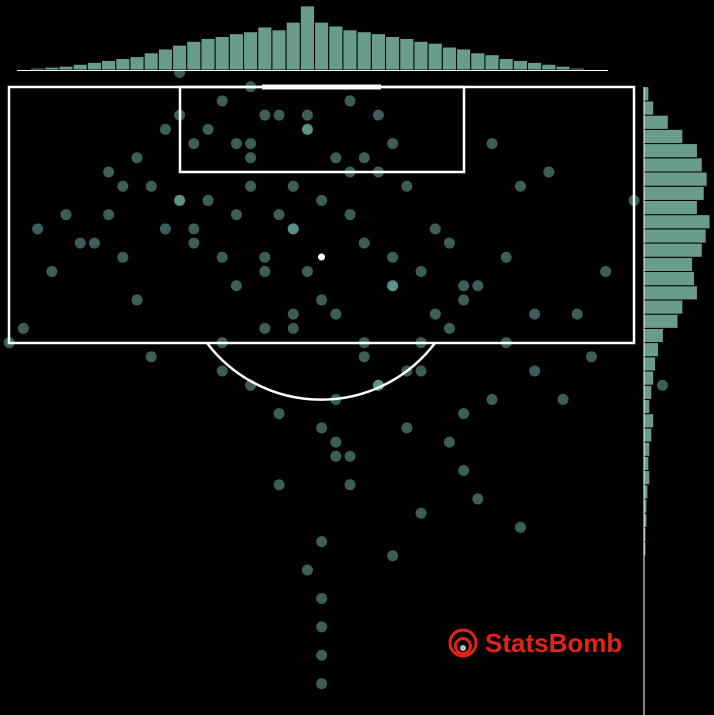  What do you see at coordinates (535, 643) in the screenshot?
I see `logo: StatsBomb` at bounding box center [535, 643].